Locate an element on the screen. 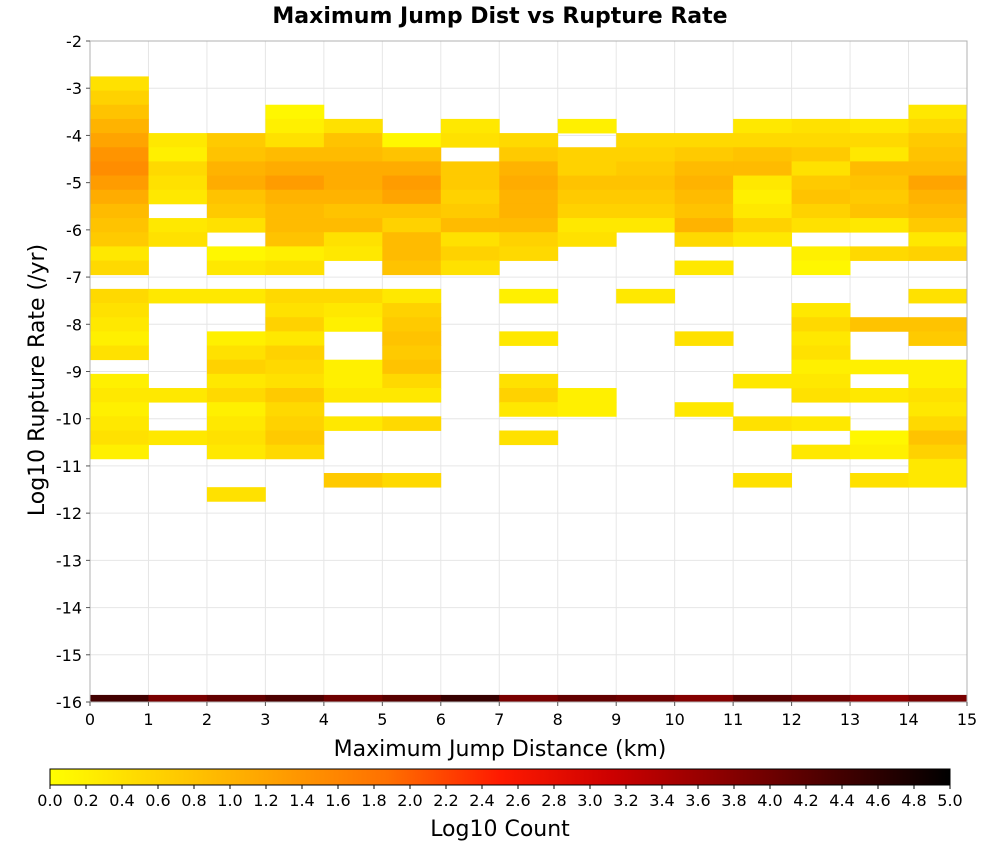  x-tick-label: 2 is located at coordinates (207, 719).